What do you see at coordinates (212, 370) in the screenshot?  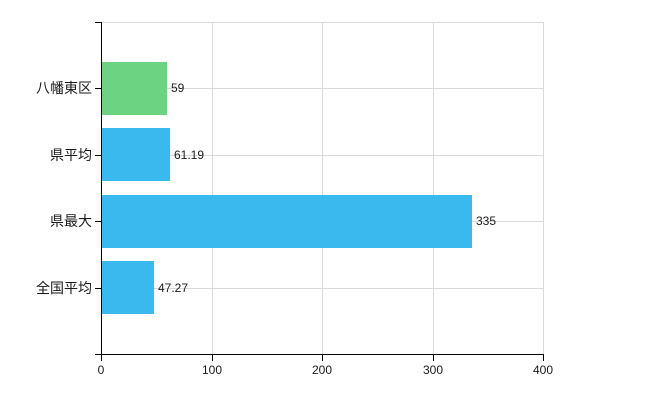 I see `x-axis-tick-label: 100` at bounding box center [212, 370].